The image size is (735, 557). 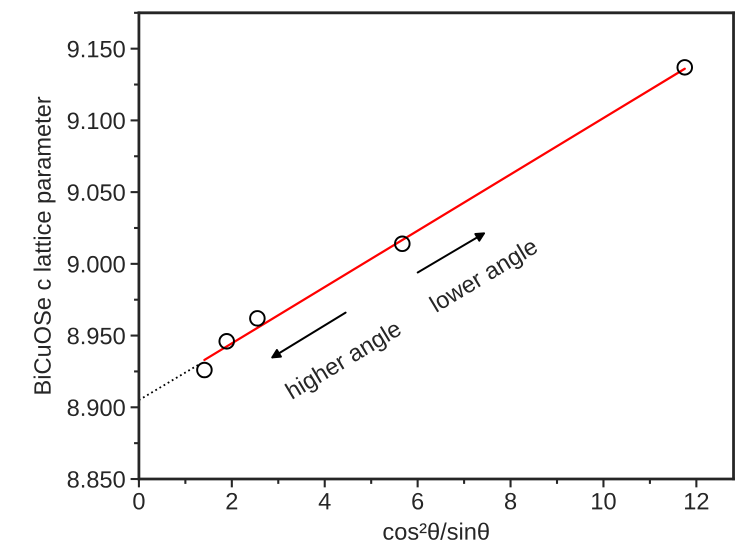 I want to click on y-tick-label: 9.050, so click(x=96, y=192).